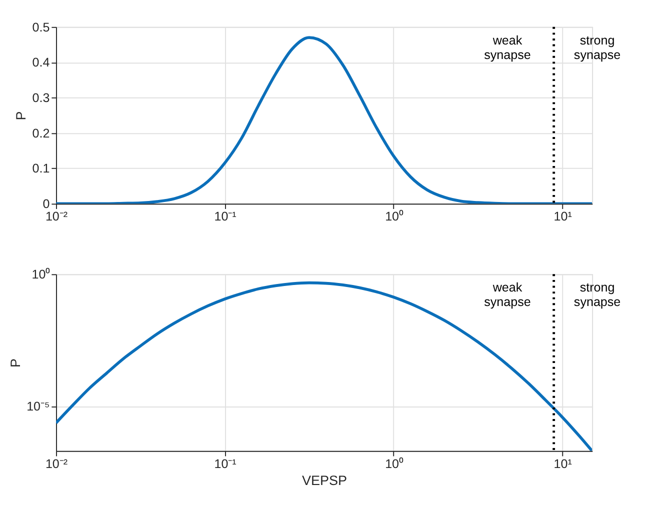 The height and width of the screenshot is (511, 651). Describe the element at coordinates (41, 133) in the screenshot. I see `y-tick-label: 0.2` at that location.